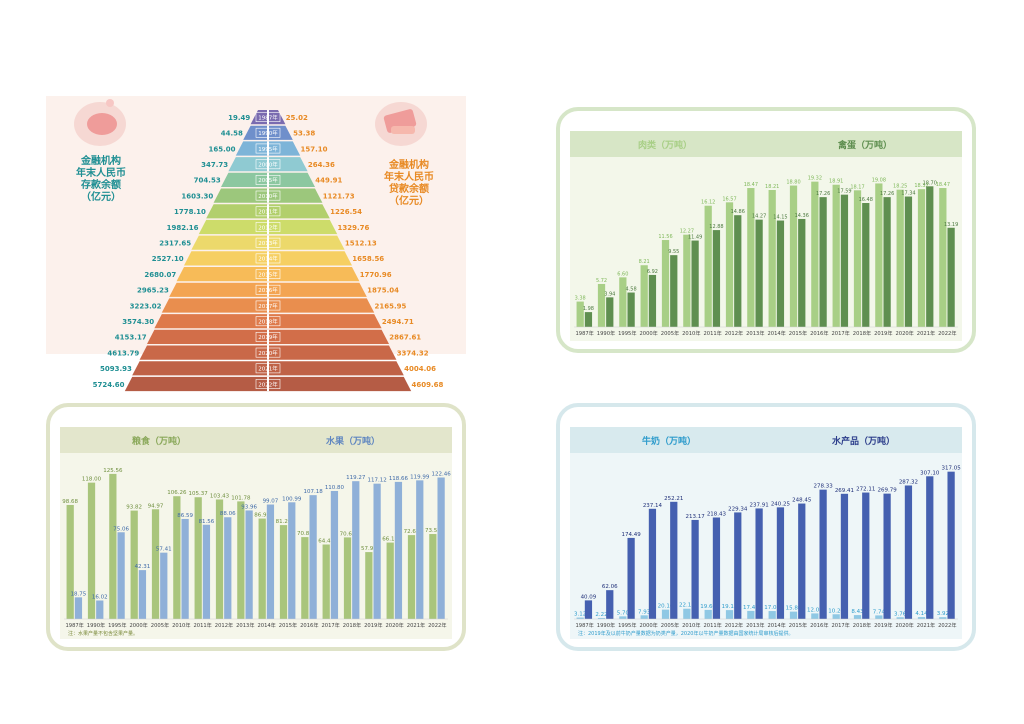 This screenshot has height=724, width=1024. What do you see at coordinates (164, 550) in the screenshot?
I see `data-label: 57.41` at bounding box center [164, 550].